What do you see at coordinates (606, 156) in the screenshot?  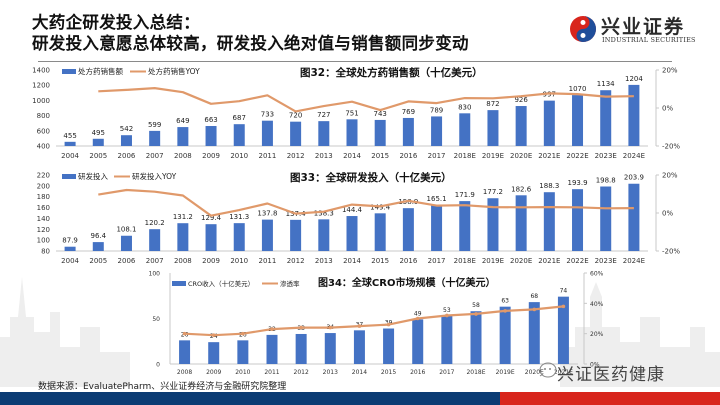 I see `x-tick-label: 2023E` at bounding box center [606, 156].